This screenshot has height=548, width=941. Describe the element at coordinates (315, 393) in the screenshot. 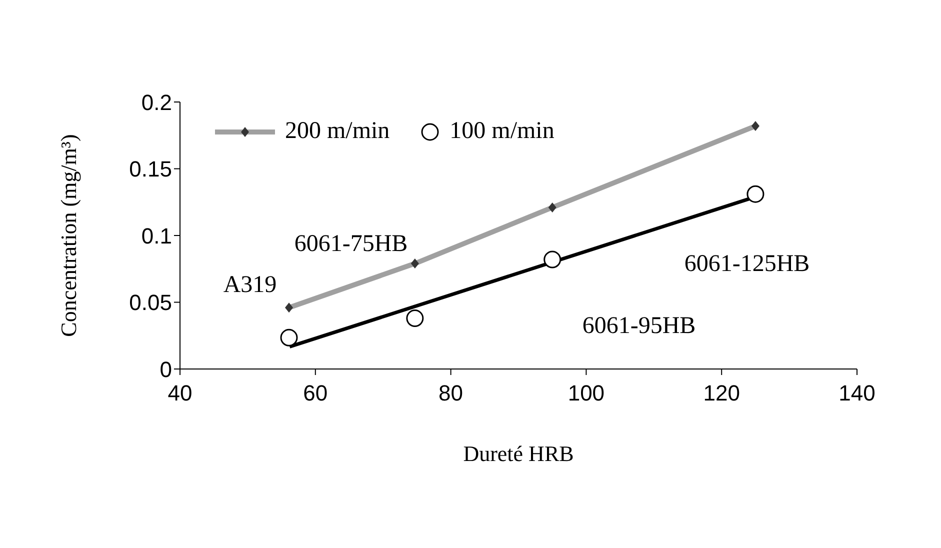

I see `x-tick-label: 60` at that location.